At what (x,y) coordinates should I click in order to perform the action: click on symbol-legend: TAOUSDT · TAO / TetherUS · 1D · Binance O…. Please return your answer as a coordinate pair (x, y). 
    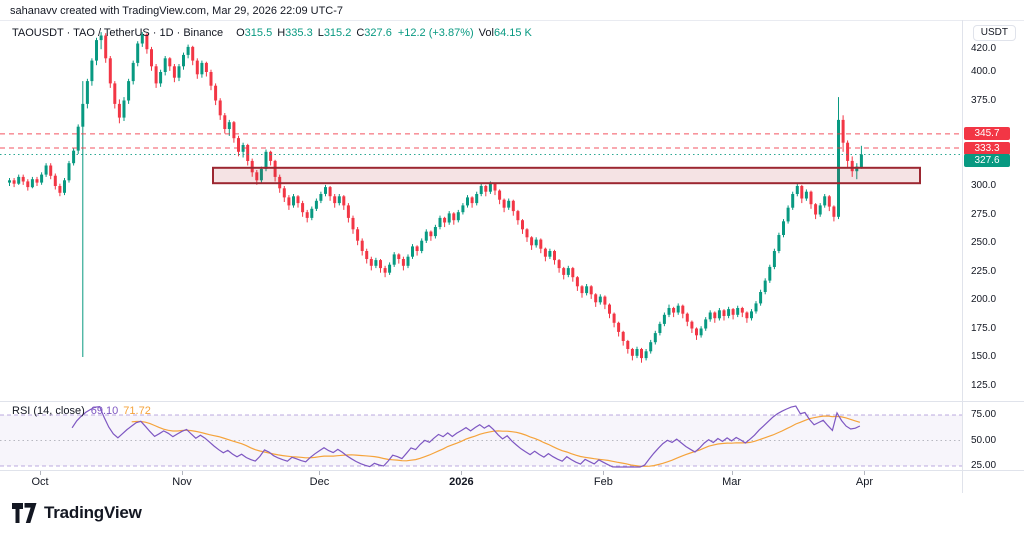
    Looking at the image, I should click on (272, 33).